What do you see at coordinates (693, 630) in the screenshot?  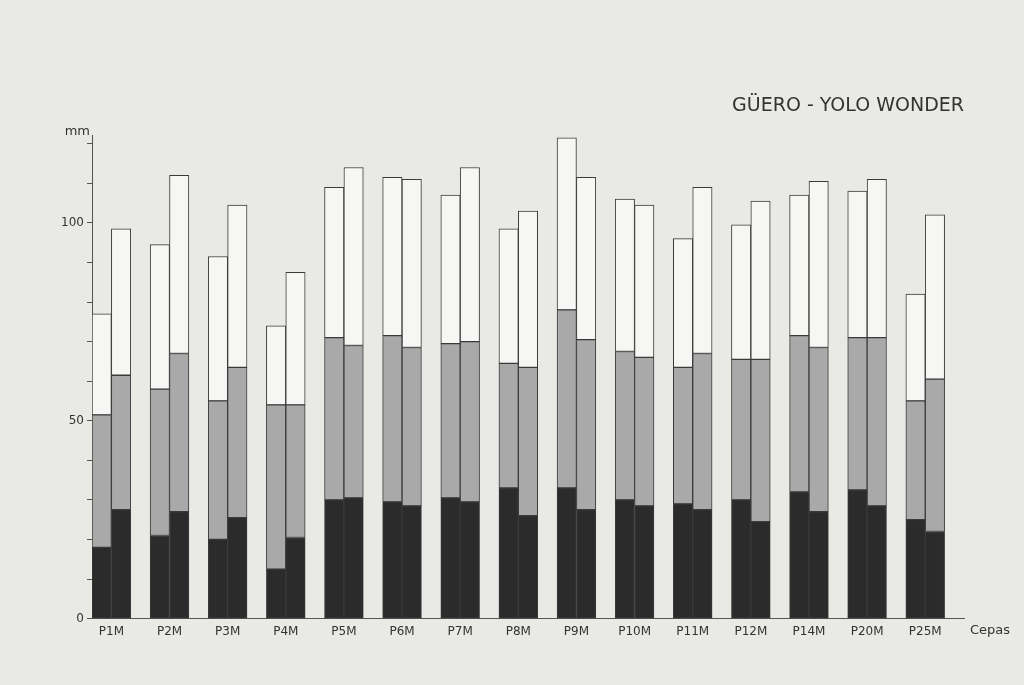 I see `x-tick-label: P11M` at bounding box center [693, 630].